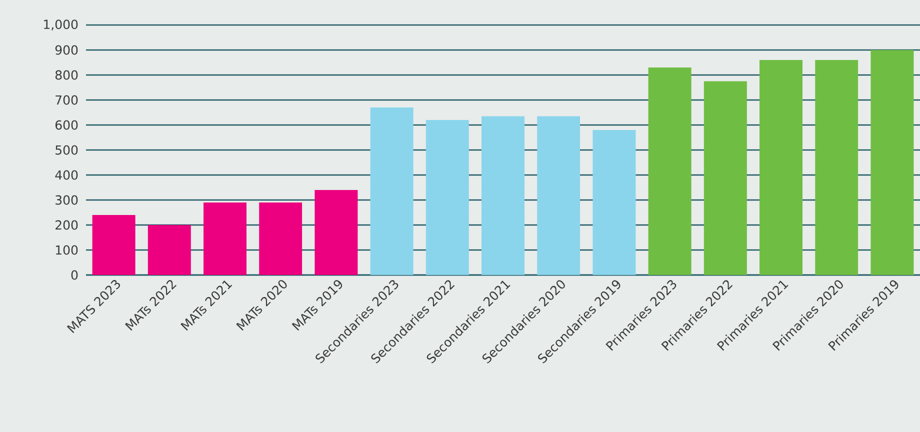 The image size is (920, 432). I want to click on y-tick-label: 200, so click(67, 225).